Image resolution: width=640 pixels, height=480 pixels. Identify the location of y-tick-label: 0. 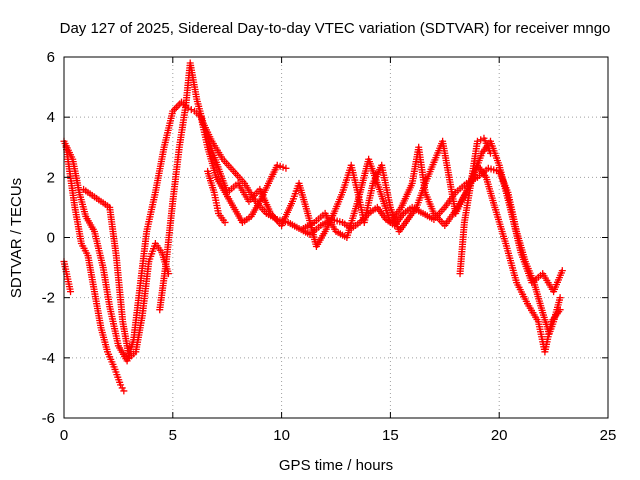
(51, 238).